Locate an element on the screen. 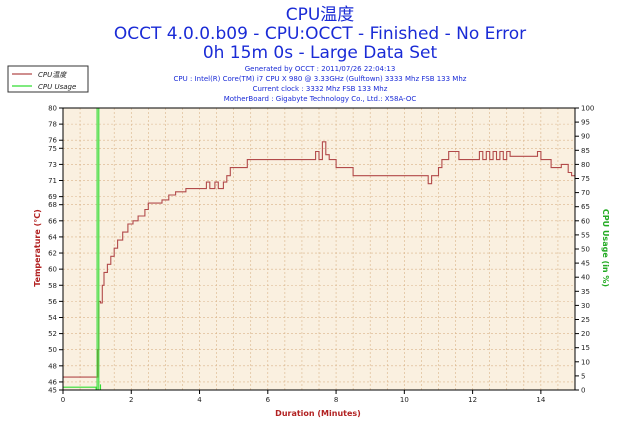  legend-box is located at coordinates (48, 79).